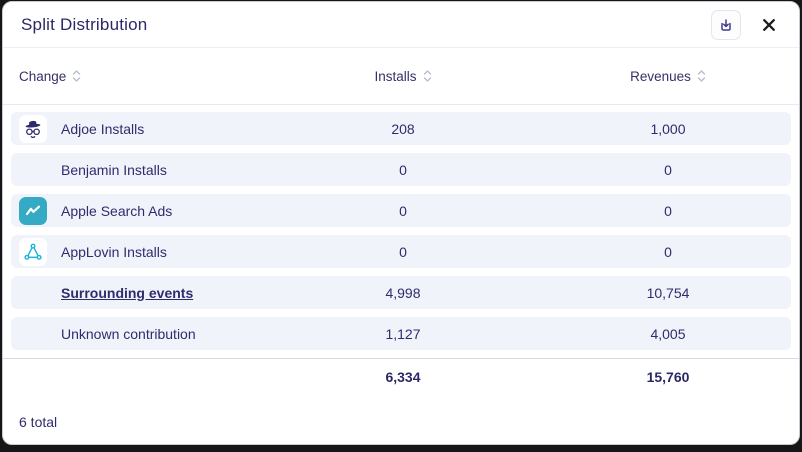 Image resolution: width=802 pixels, height=452 pixels. What do you see at coordinates (660, 76) in the screenshot?
I see `column-label: Revenues` at bounding box center [660, 76].